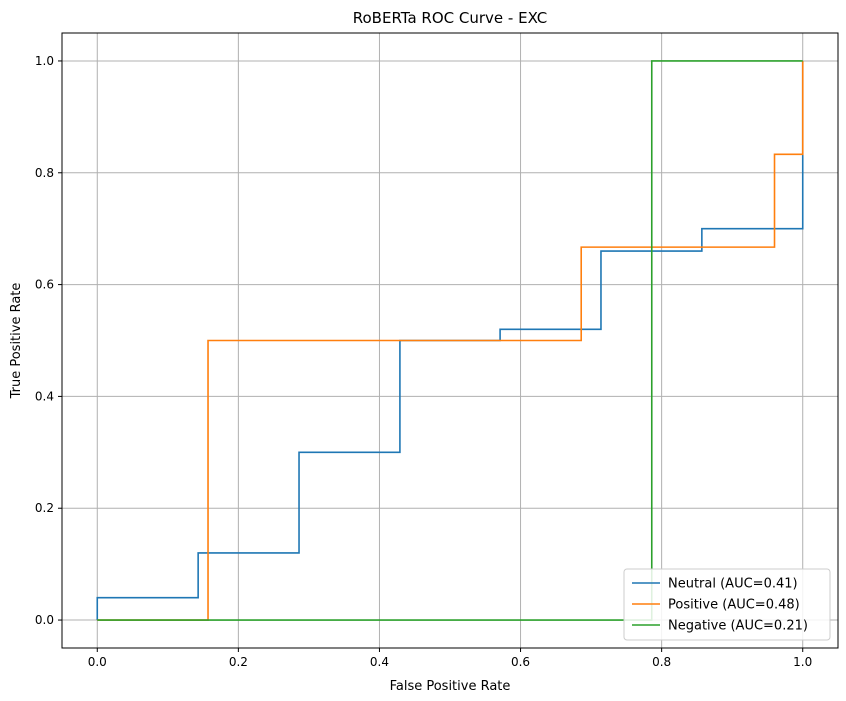  I want to click on legend-label: Neutral (AUC=0.41), so click(733, 584).